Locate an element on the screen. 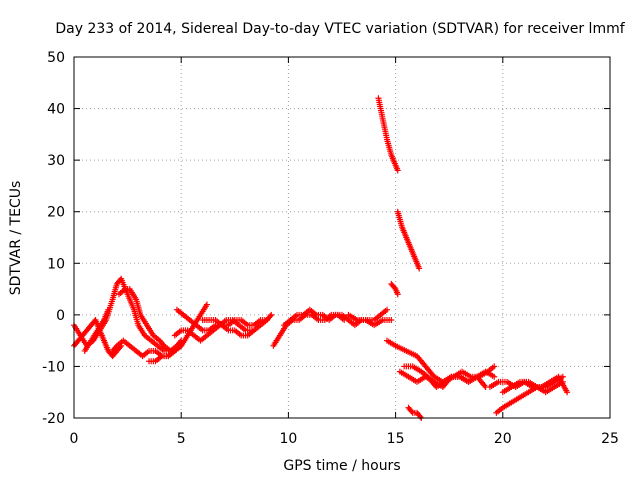  y-tick-label: -10 is located at coordinates (53, 367).